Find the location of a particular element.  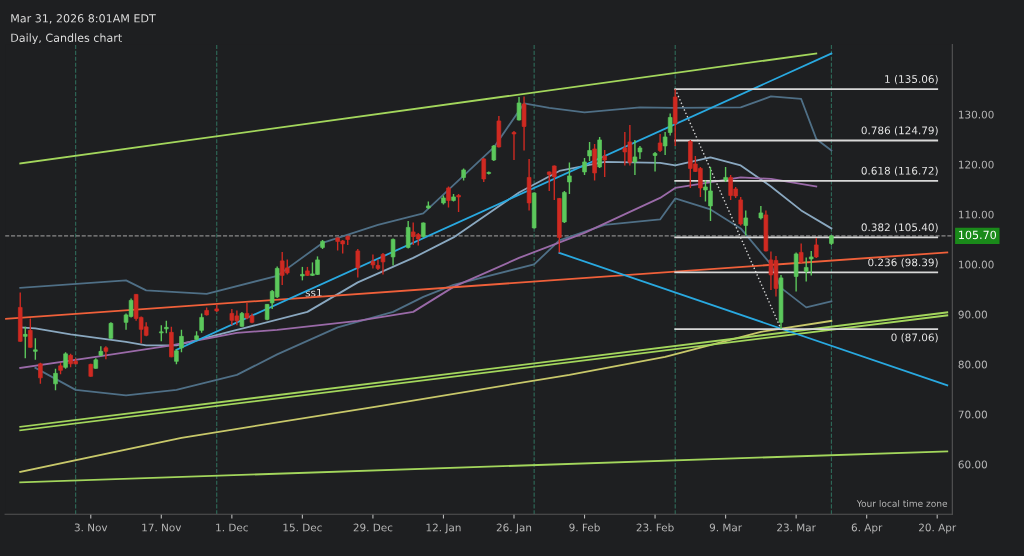

y-tick-label: 130.00 is located at coordinates (976, 114).